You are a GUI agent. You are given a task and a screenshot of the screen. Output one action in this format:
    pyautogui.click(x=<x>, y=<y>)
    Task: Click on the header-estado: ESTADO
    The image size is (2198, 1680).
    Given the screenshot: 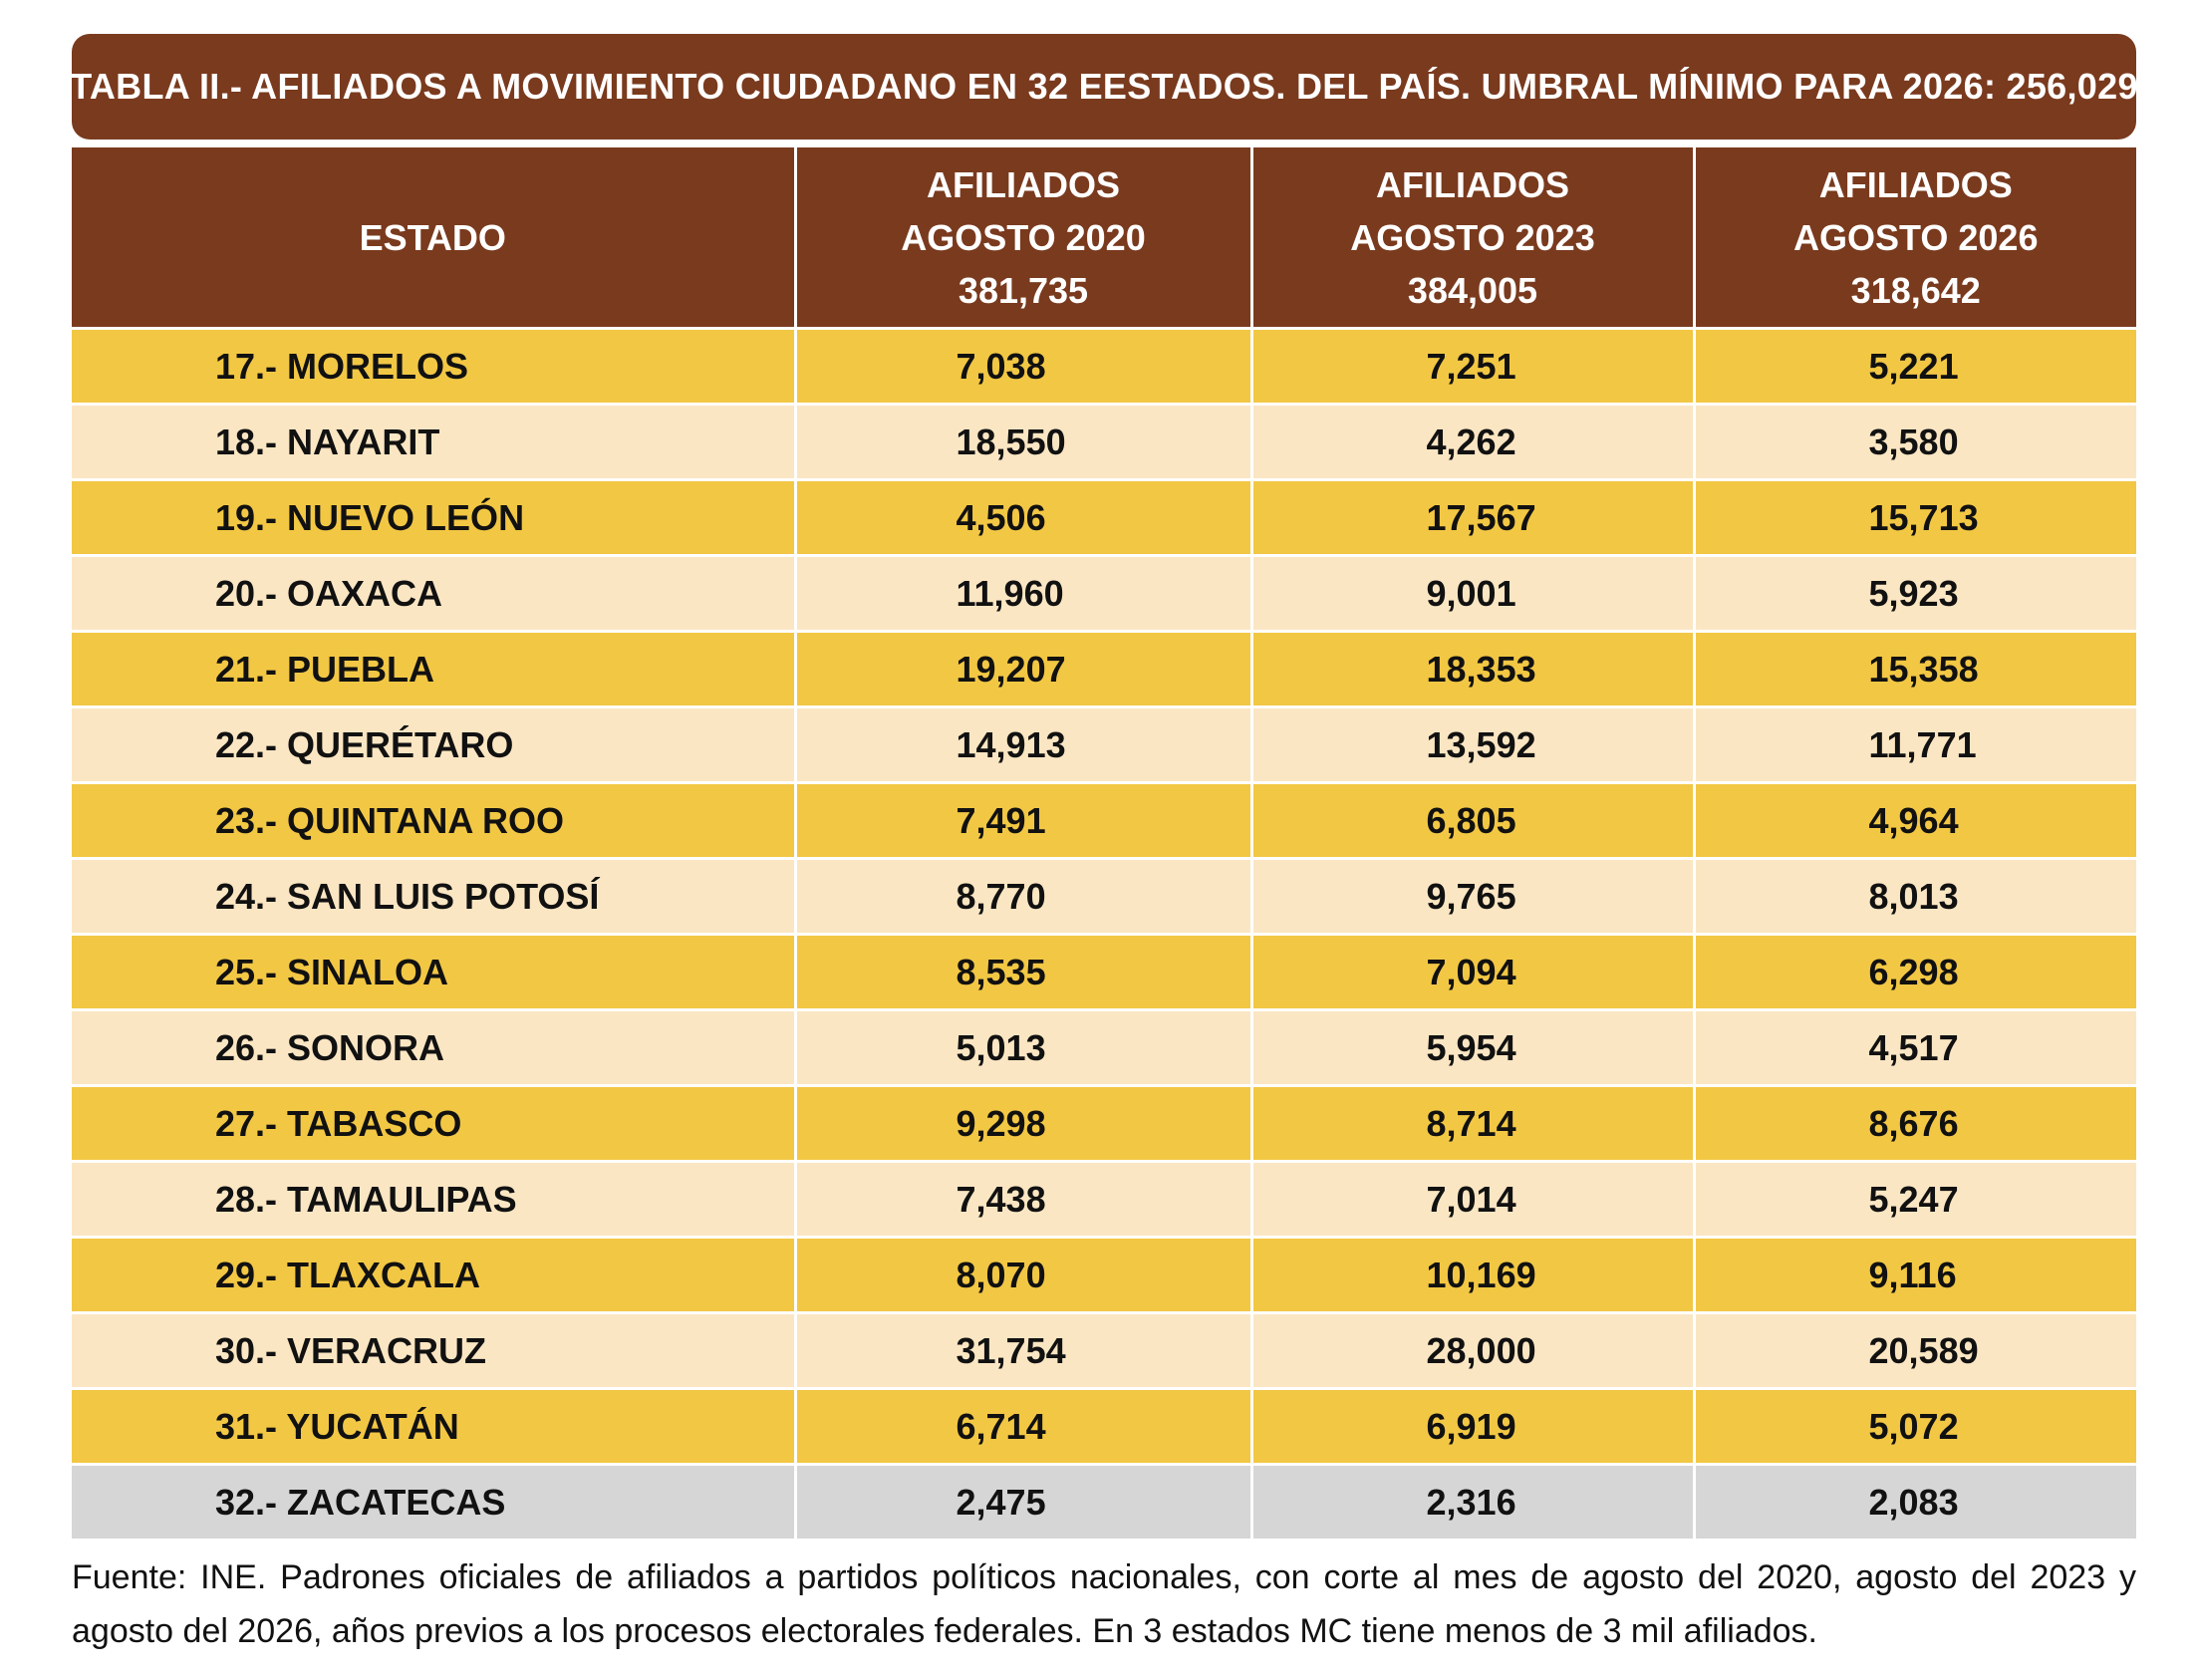 What is the action you would take?
    pyautogui.click(x=434, y=238)
    